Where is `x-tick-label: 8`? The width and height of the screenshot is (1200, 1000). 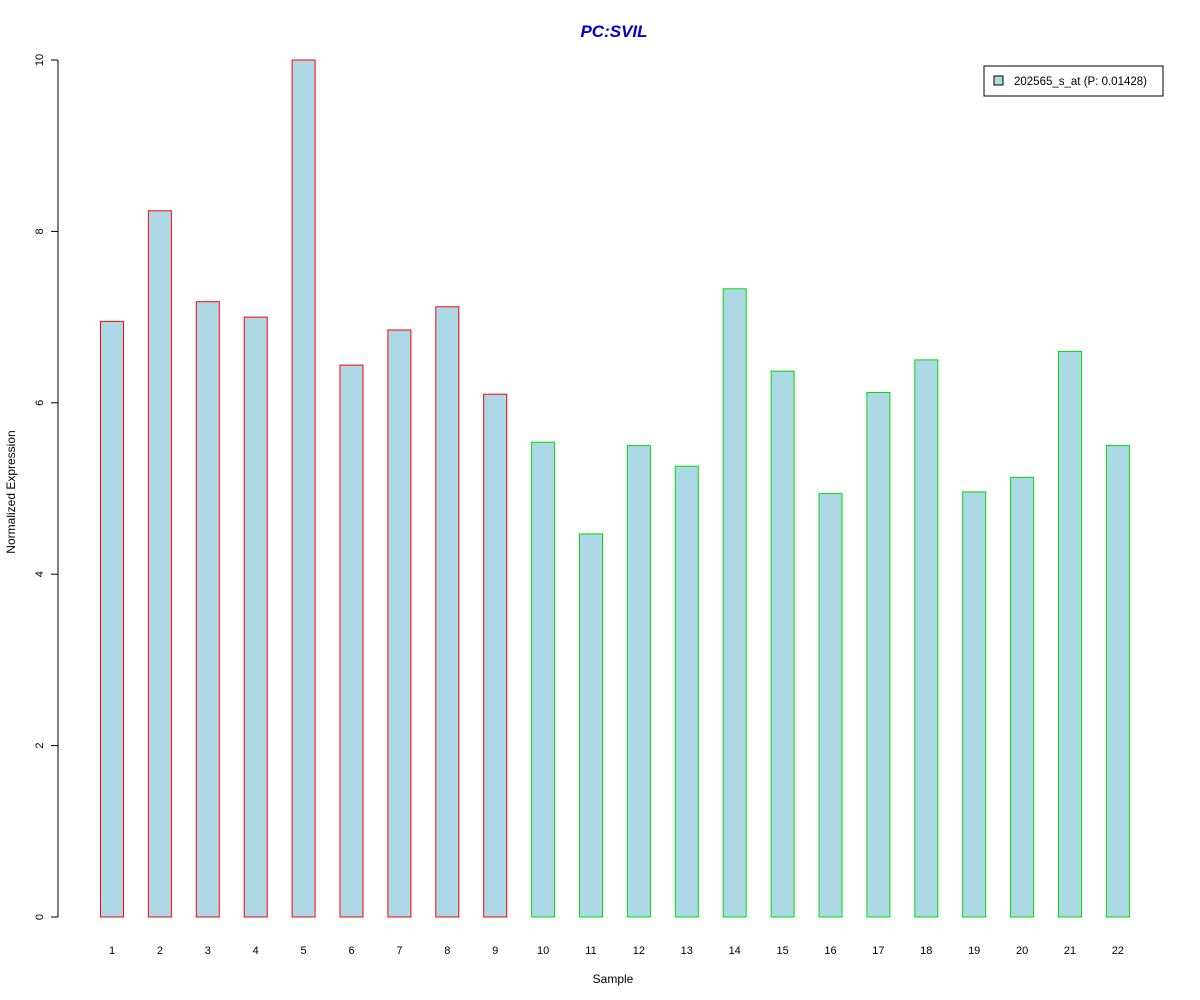 x-tick-label: 8 is located at coordinates (447, 951).